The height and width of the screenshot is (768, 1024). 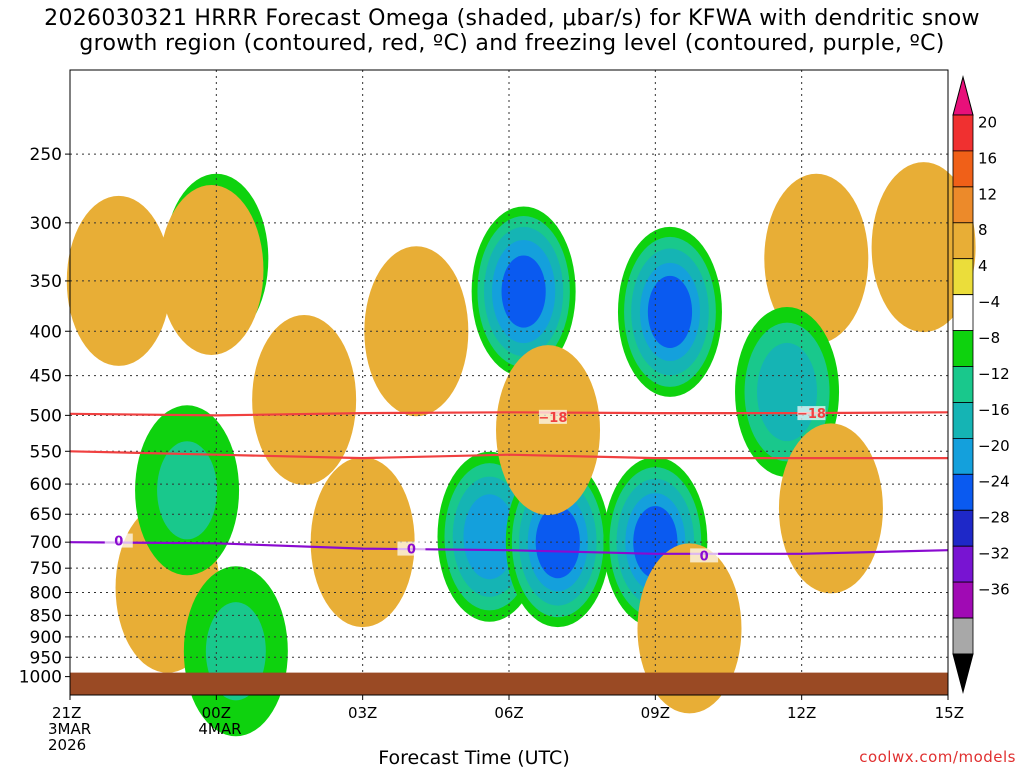 I want to click on x-tick-label: 09Z, so click(x=655, y=713).